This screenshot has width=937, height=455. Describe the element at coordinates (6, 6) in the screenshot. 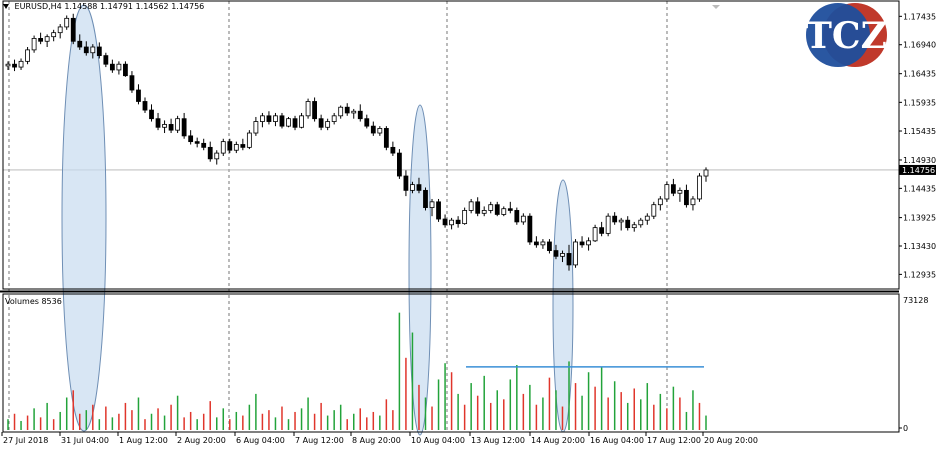

I see `dropdown-triangle-icon` at that location.